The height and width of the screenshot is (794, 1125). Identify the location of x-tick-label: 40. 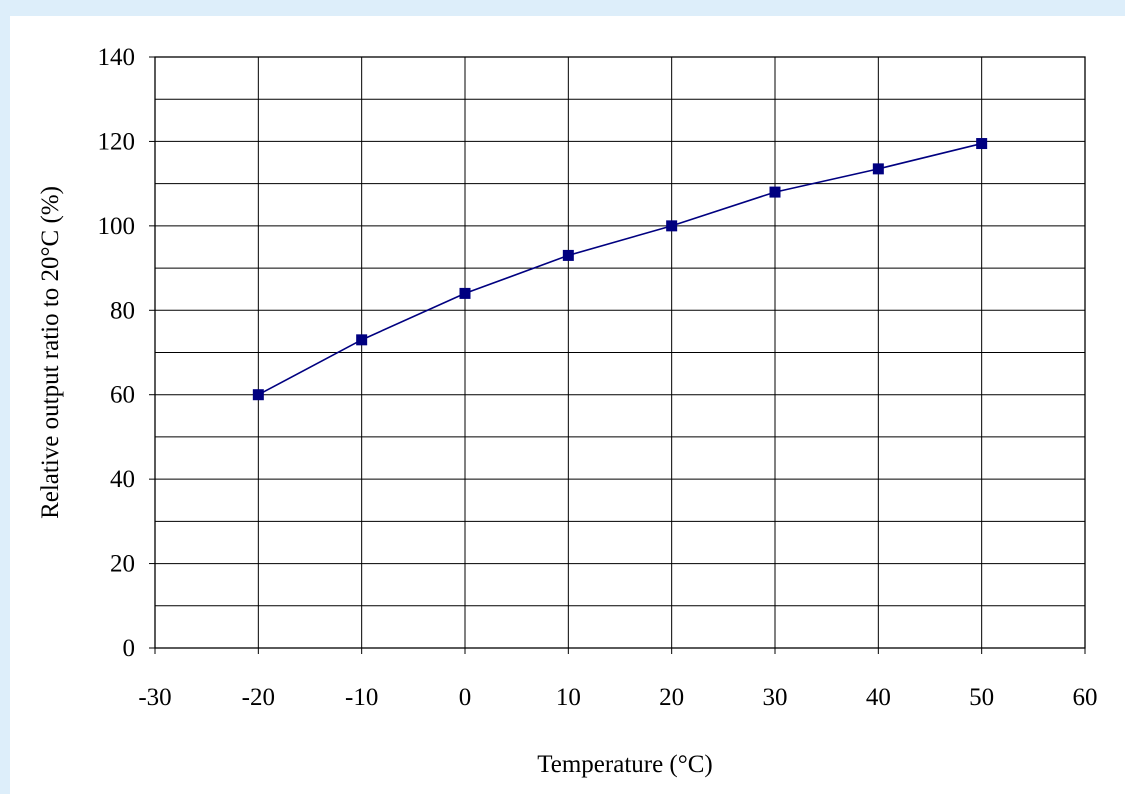
(878, 697).